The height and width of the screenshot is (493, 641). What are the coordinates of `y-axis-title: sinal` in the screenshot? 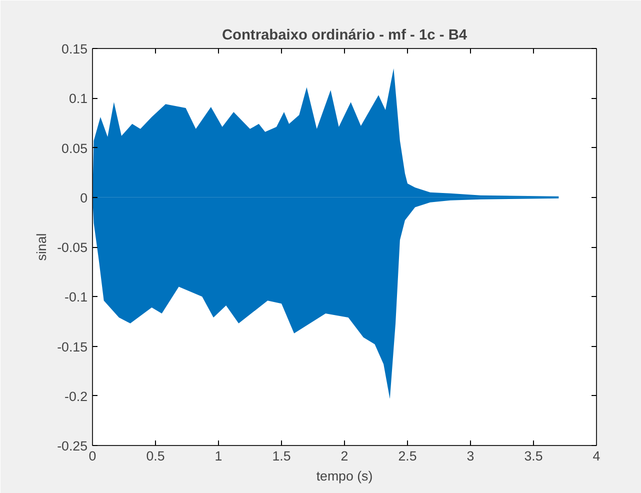 It's located at (42, 247).